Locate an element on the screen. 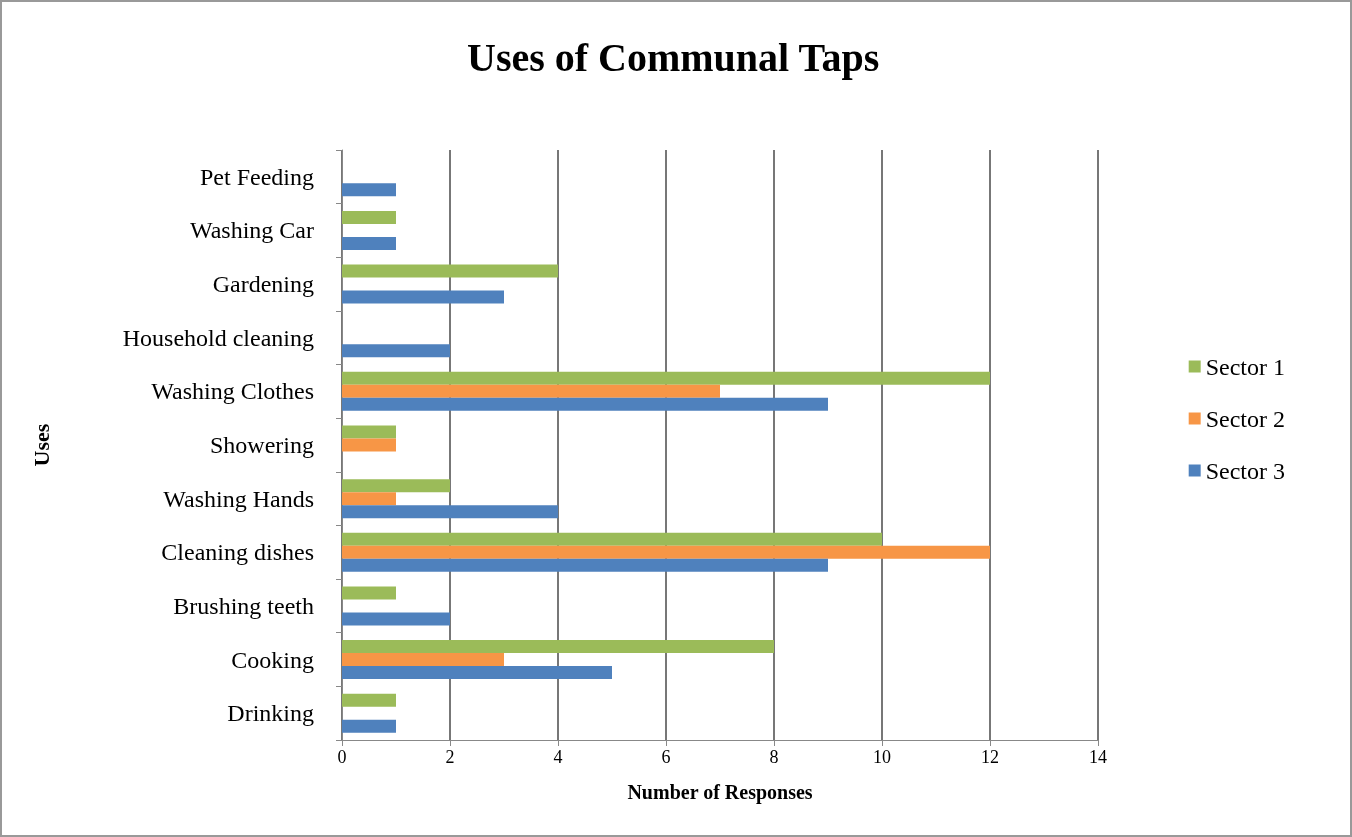  legend-label: Sector 1 is located at coordinates (1245, 366).